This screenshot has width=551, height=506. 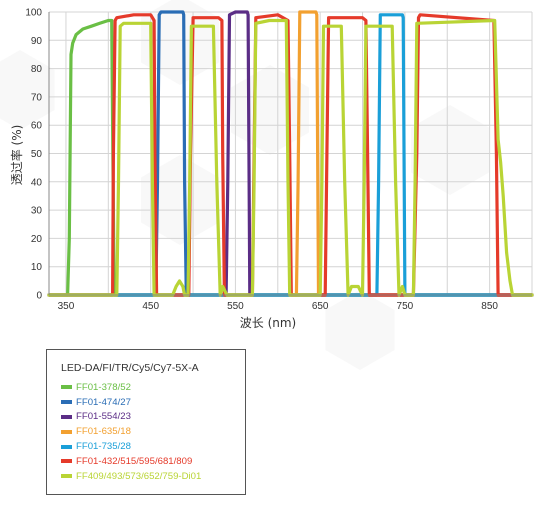 I want to click on legend-item: FF01-554/23, so click(x=131, y=417).